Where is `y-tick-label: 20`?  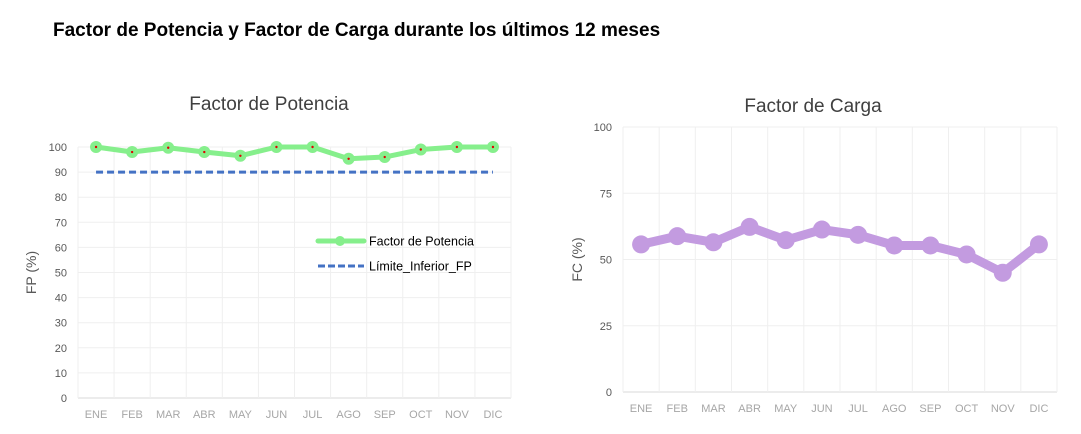
y-tick-label: 20 is located at coordinates (61, 349).